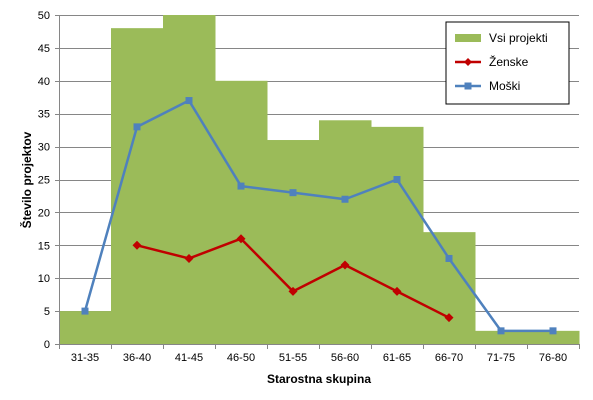  I want to click on x-axis-title: Starostna skupina, so click(319, 379).